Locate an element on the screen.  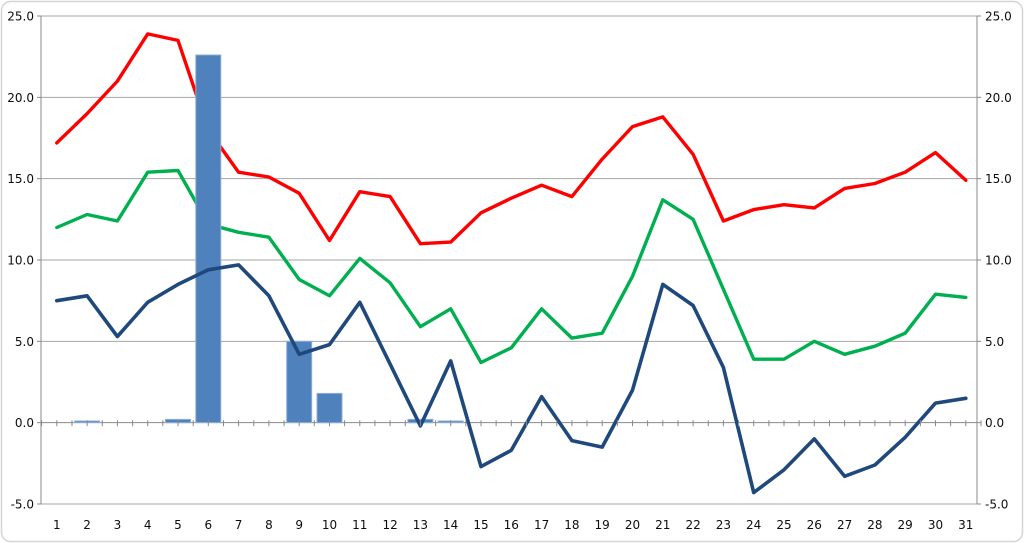
left-axis-tick-label: 20.0 is located at coordinates (20, 98).